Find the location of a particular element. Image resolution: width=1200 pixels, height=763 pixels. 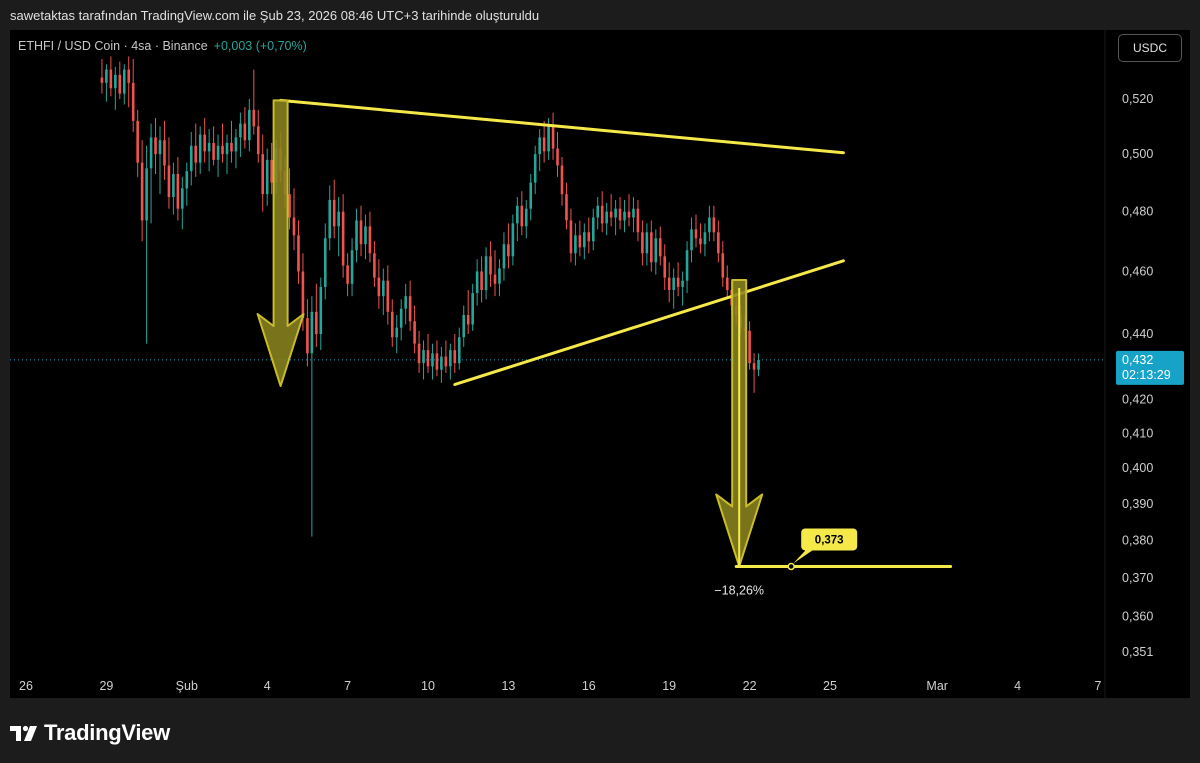

y-tick-label: 0,380 is located at coordinates (1137, 540).